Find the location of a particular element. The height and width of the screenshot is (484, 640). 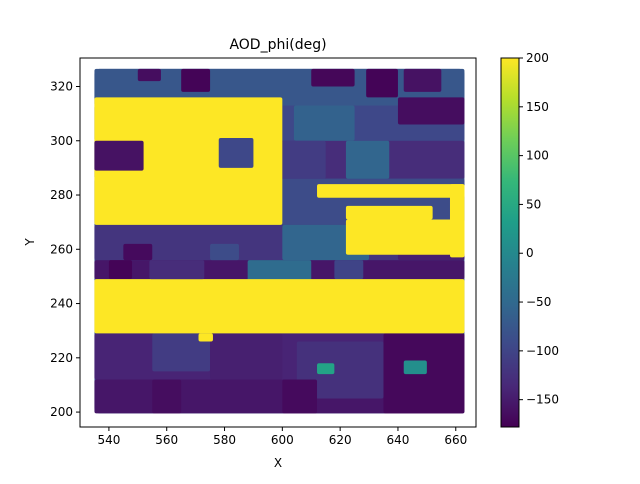

y-axis: 200 220 240 260 280 300 320 is located at coordinates (65, 249).